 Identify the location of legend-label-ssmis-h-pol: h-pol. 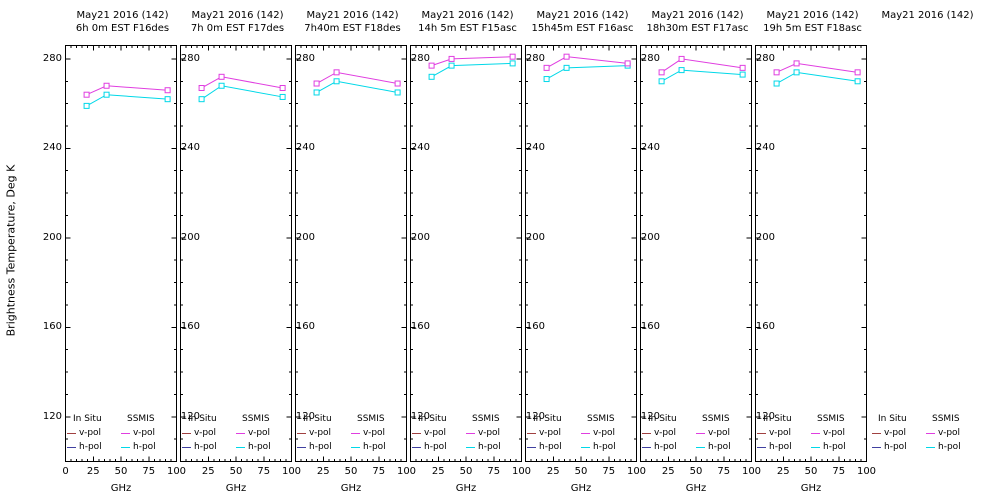
(144, 447).